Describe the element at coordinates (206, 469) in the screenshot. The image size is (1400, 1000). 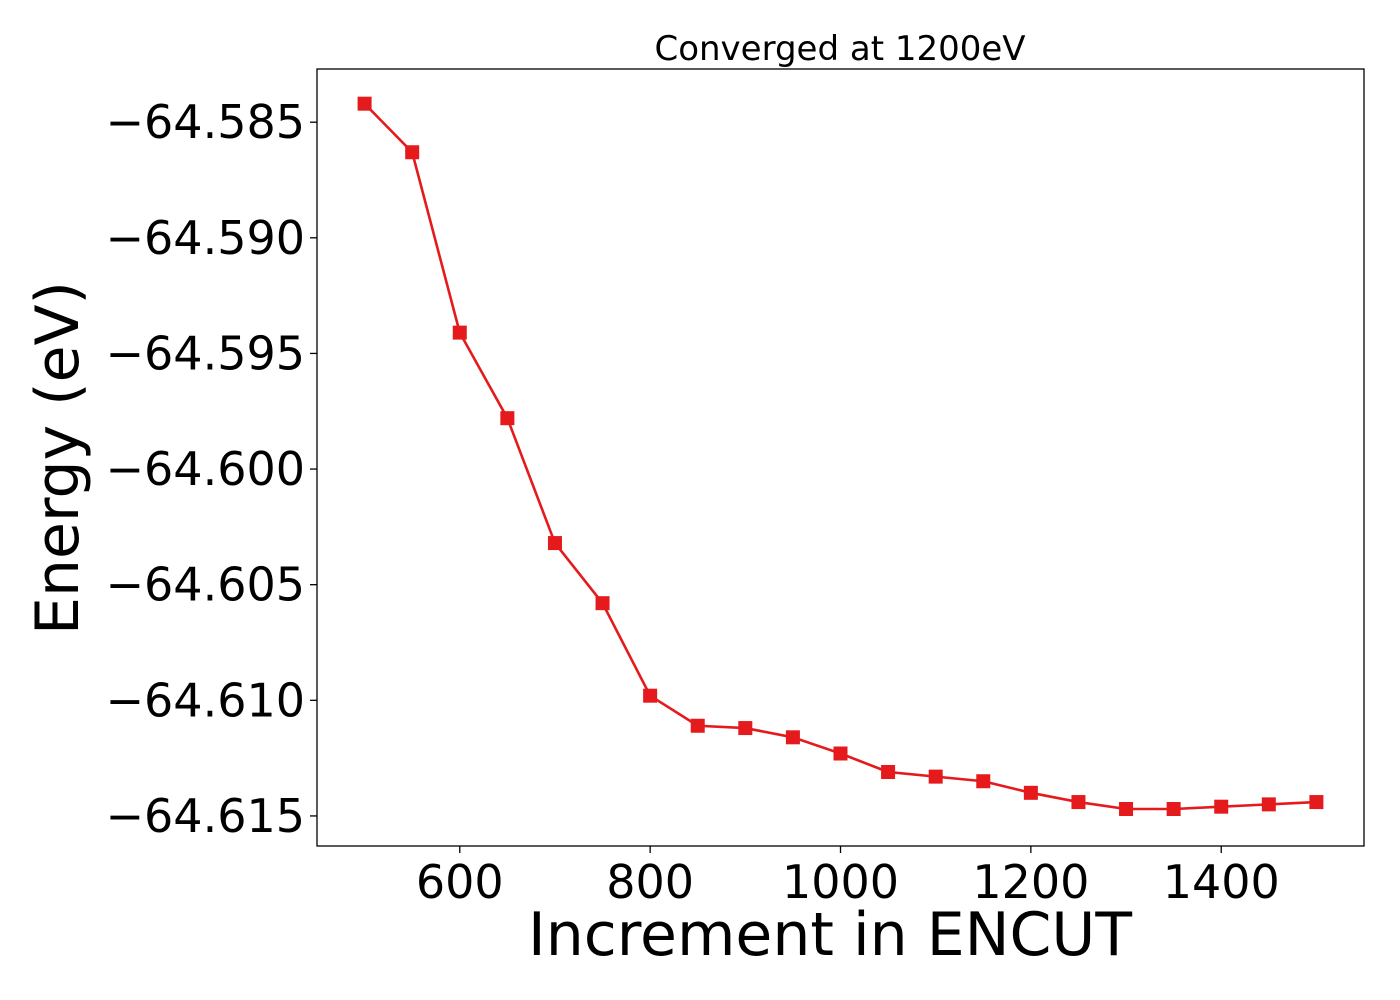
I see `y-tick-label: −64.600` at that location.